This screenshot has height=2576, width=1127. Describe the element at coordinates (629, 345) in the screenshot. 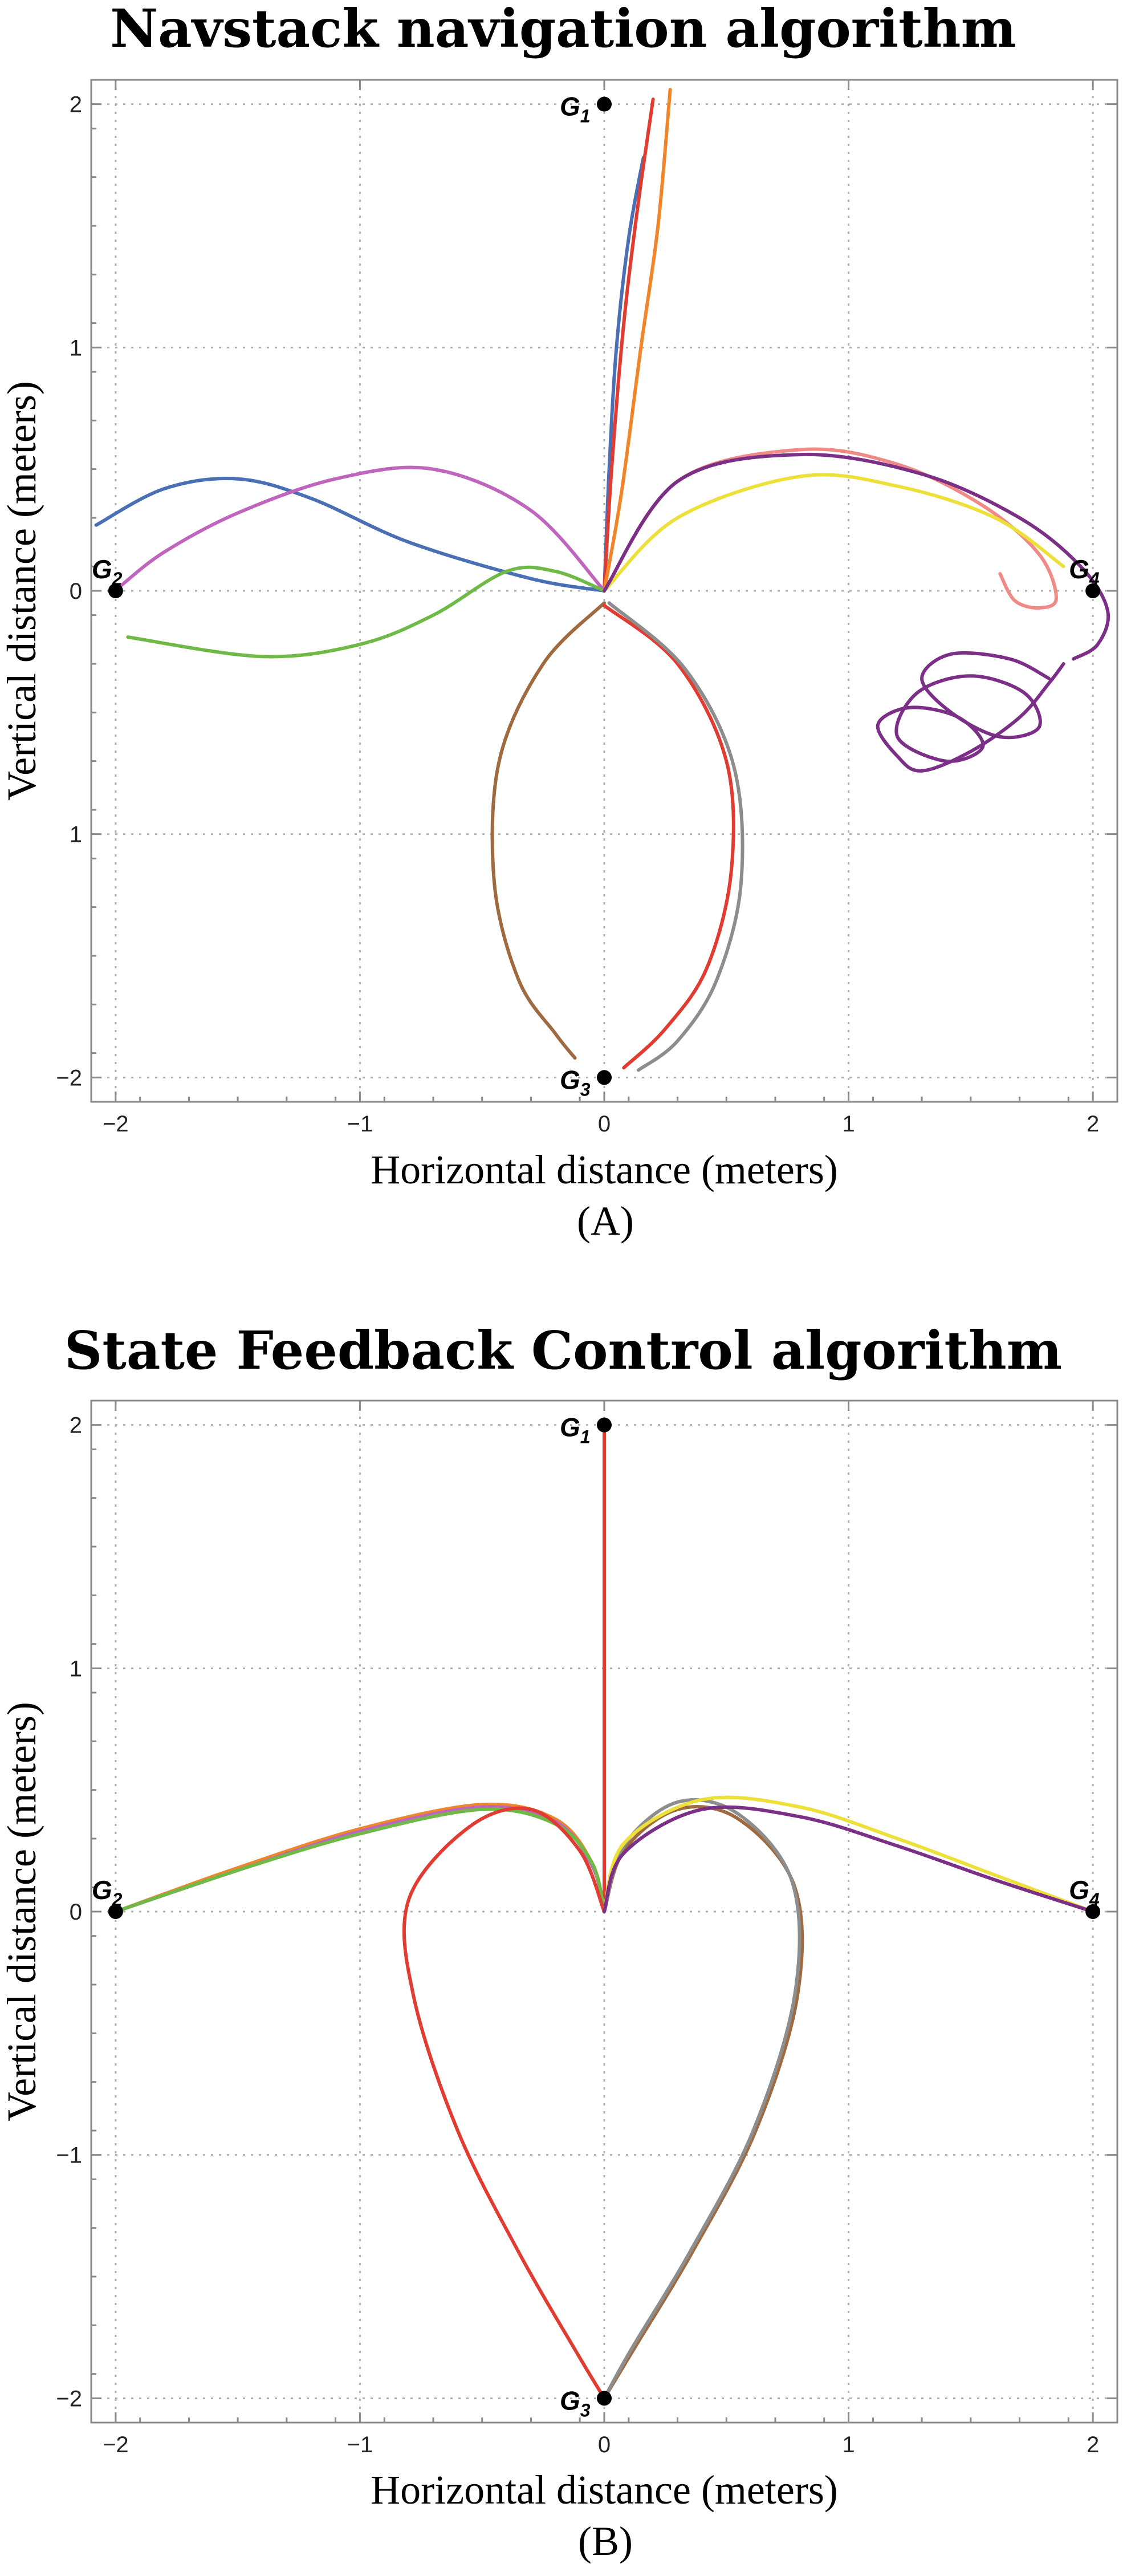

I see `chart-a-series-red-to-G1` at that location.